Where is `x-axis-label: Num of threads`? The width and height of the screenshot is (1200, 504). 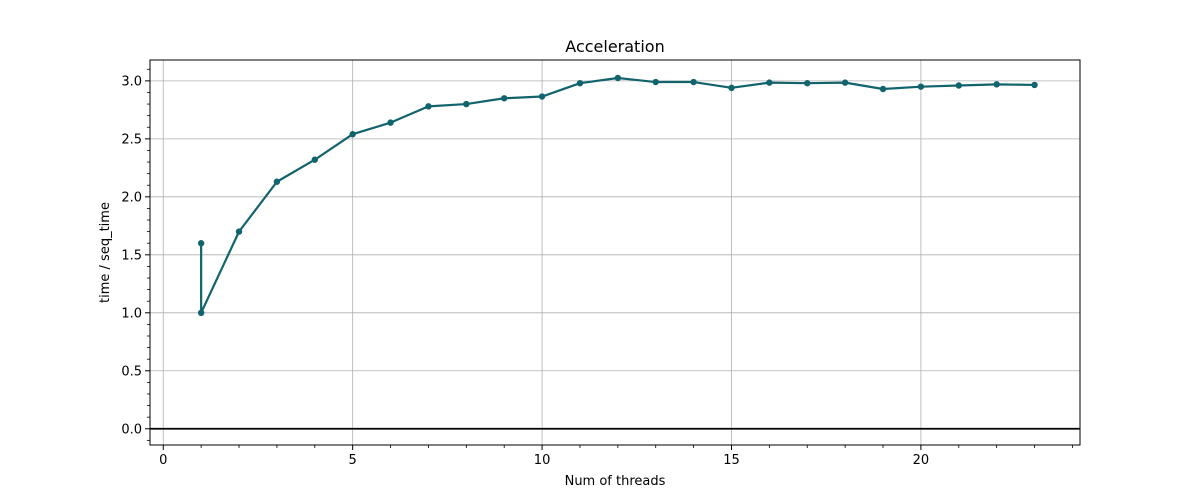 x-axis-label: Num of threads is located at coordinates (615, 481).